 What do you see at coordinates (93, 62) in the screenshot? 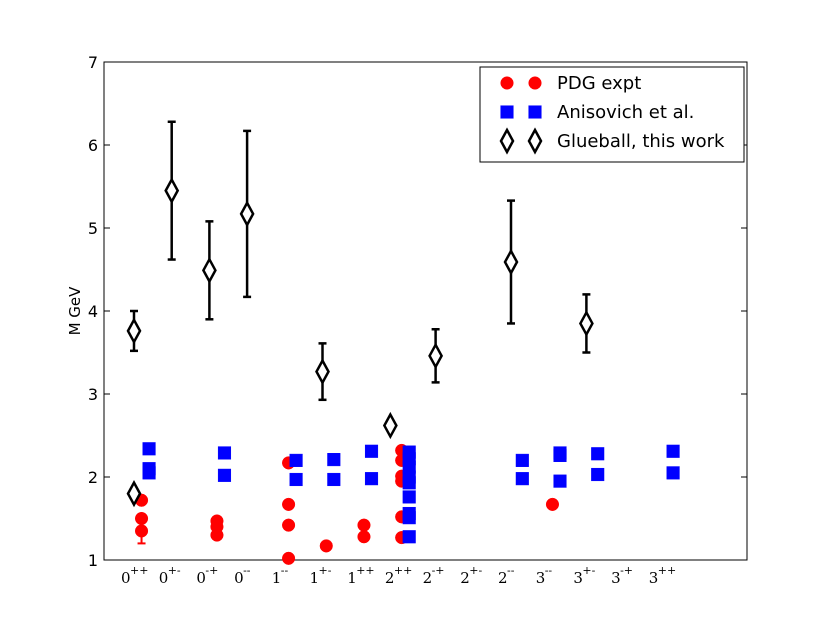
I see `y-tick-label: 7` at bounding box center [93, 62].